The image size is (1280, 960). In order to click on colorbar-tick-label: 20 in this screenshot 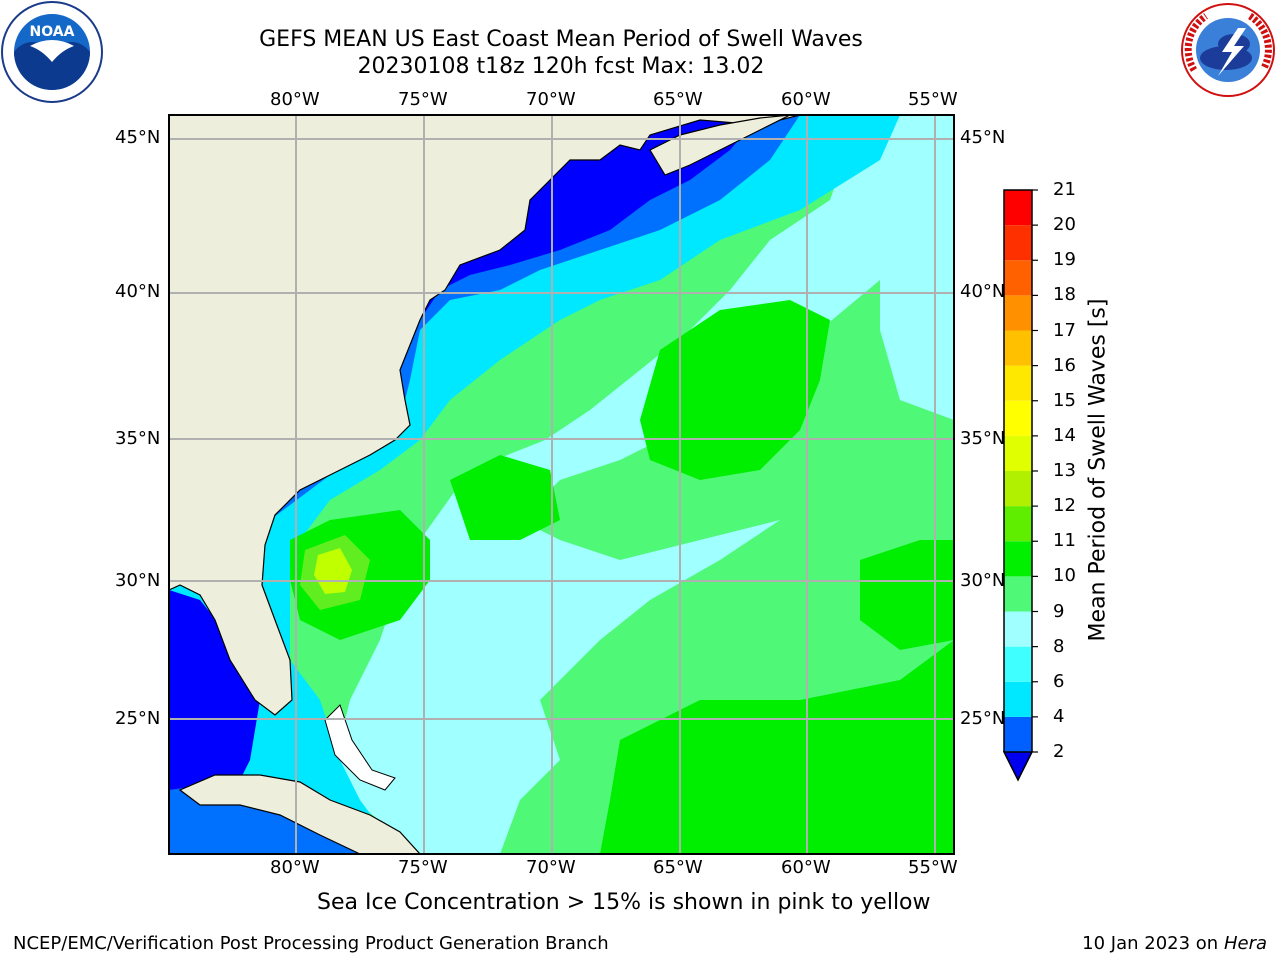, I will do `click(1064, 225)`.